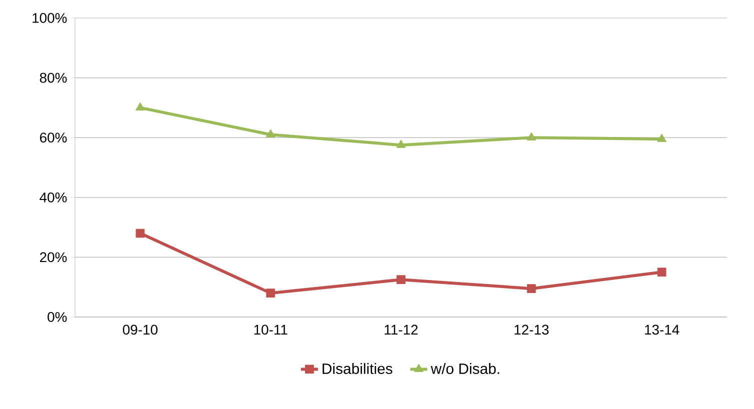 The image size is (754, 409). I want to click on x-tick-label: 13-14, so click(662, 329).